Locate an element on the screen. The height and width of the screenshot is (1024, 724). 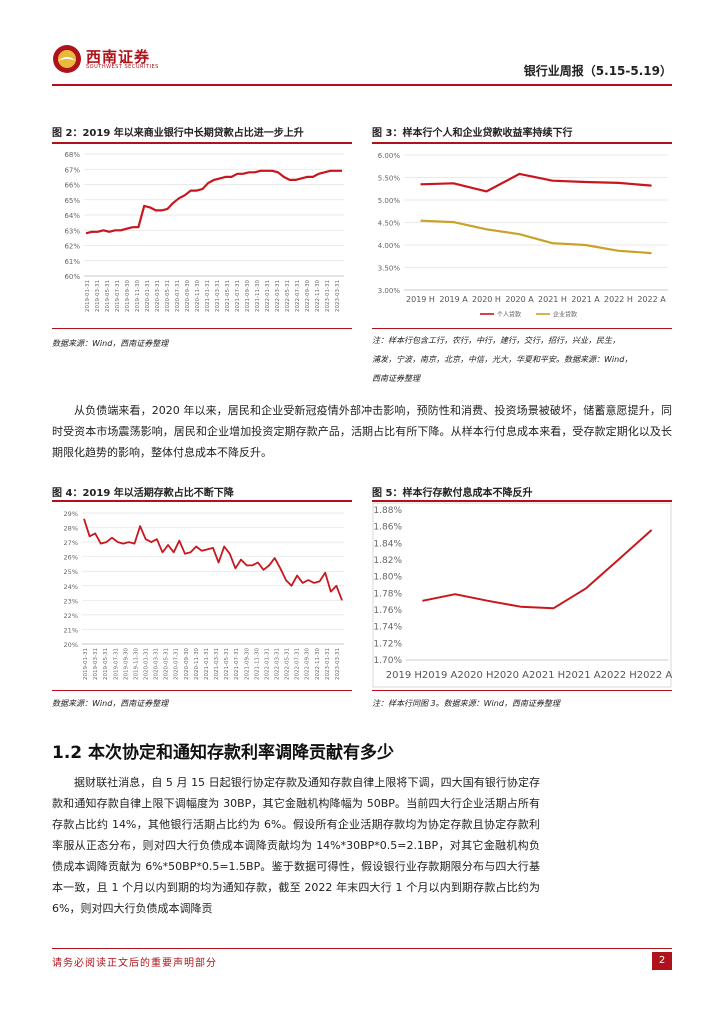
x-tick-label: 2021-05-31 is located at coordinates (228, 296).